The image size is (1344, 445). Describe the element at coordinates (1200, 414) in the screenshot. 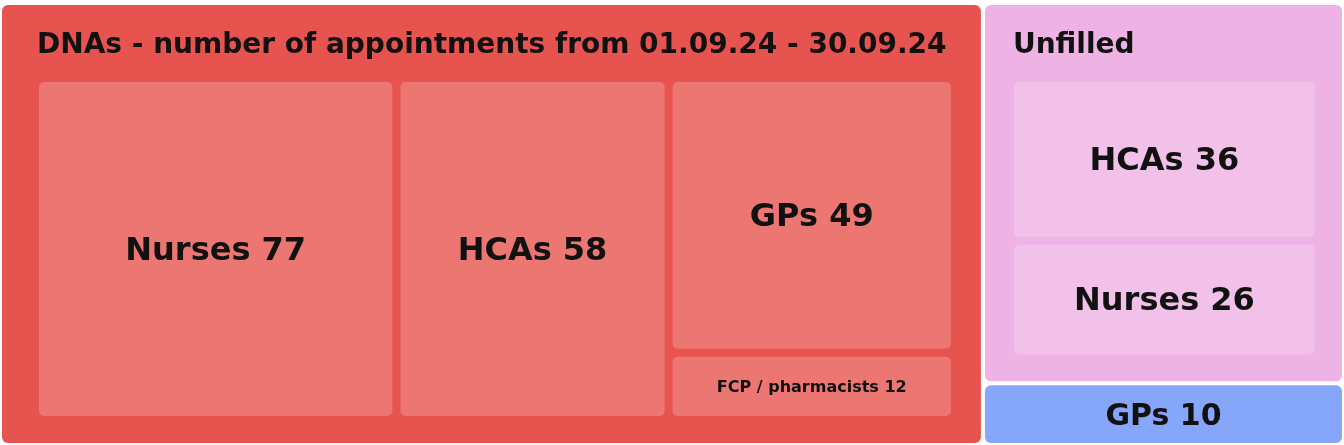

I see `data-label: 10` at that location.